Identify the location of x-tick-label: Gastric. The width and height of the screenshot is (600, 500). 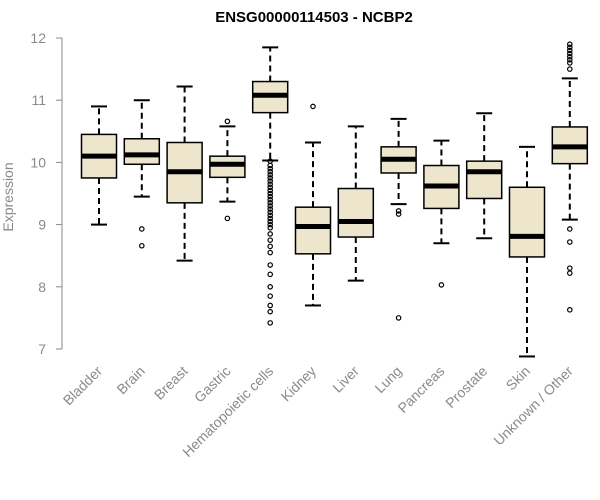
(212, 384).